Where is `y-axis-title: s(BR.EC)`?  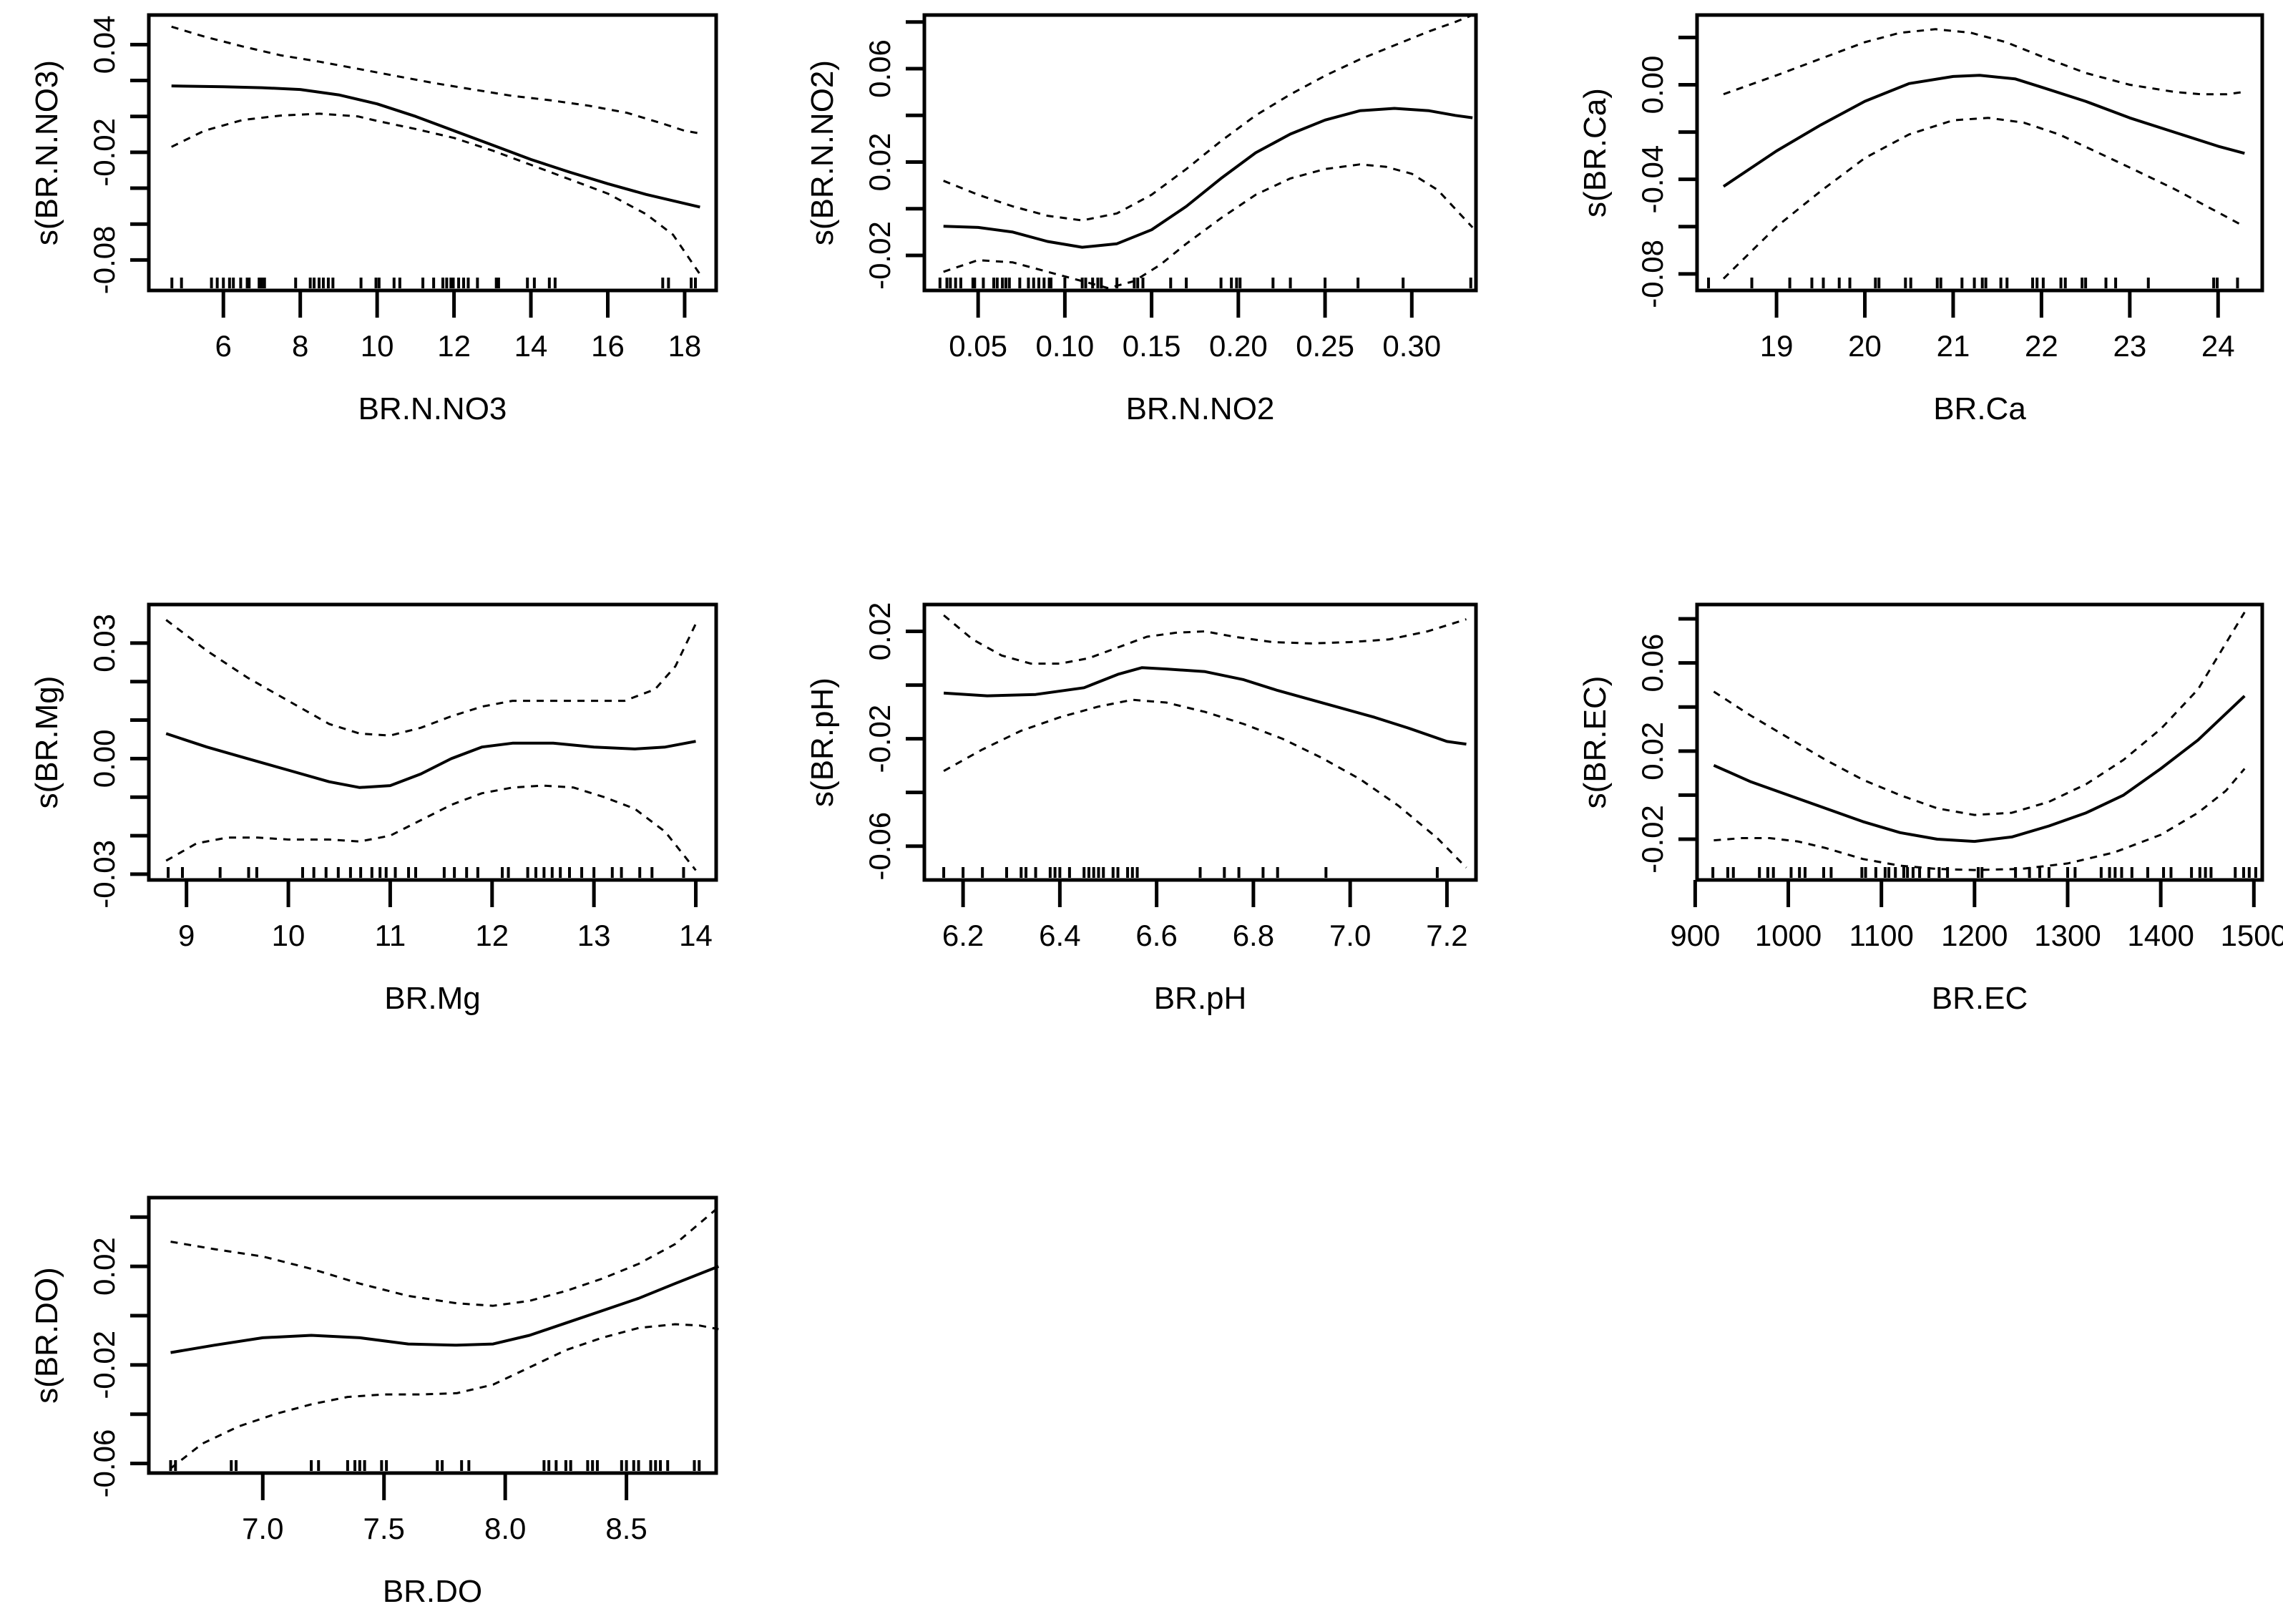 y-axis-title: s(BR.EC) is located at coordinates (1595, 742).